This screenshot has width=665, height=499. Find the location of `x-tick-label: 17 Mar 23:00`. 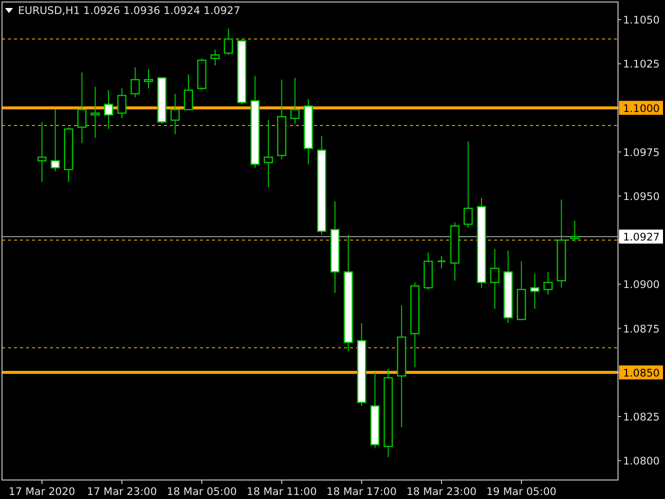

x-tick-label: 17 Mar 23:00 is located at coordinates (121, 492).